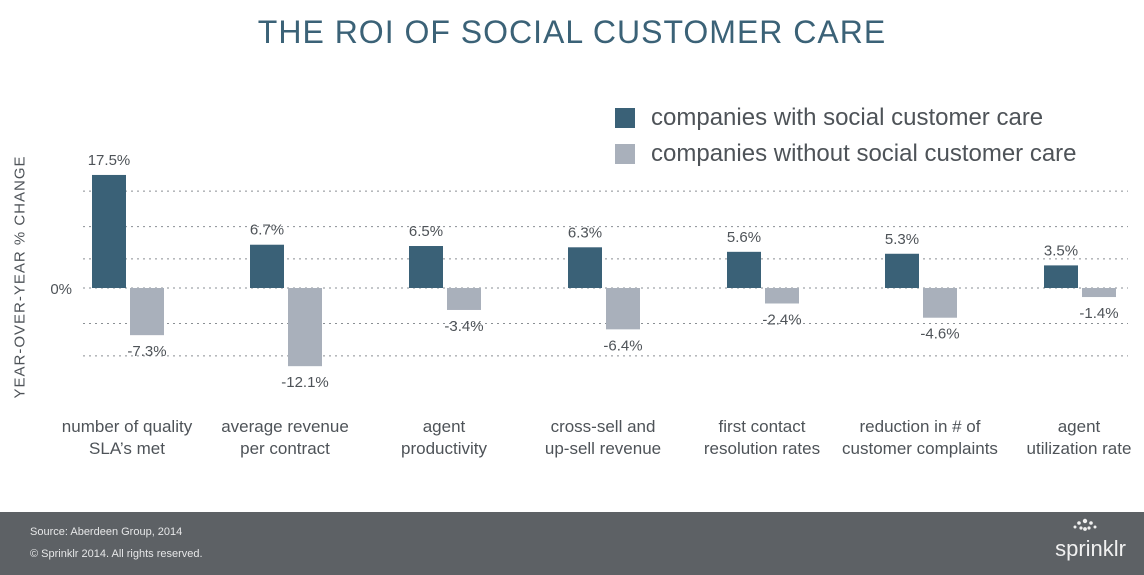 The height and width of the screenshot is (575, 1144). Describe the element at coordinates (463, 326) in the screenshot. I see `data-label-without-social: -3.4%` at that location.